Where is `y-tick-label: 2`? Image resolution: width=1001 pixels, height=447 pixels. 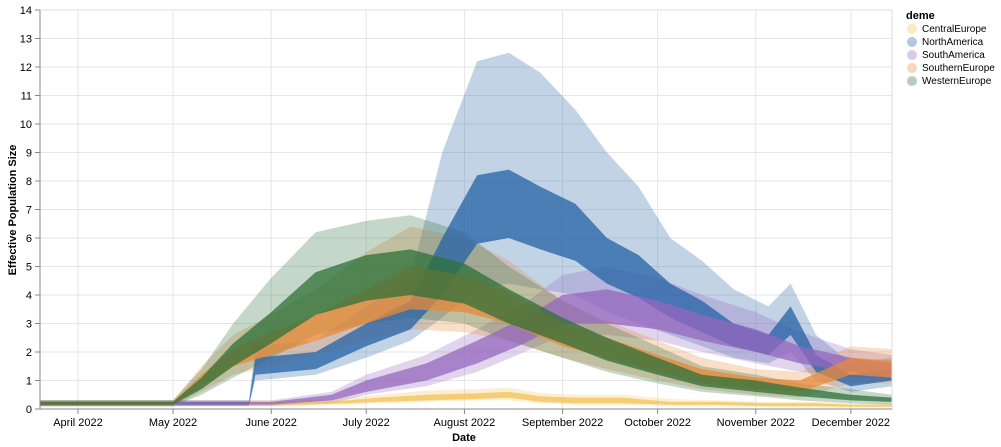
y-tick-label: 2 is located at coordinates (29, 353).